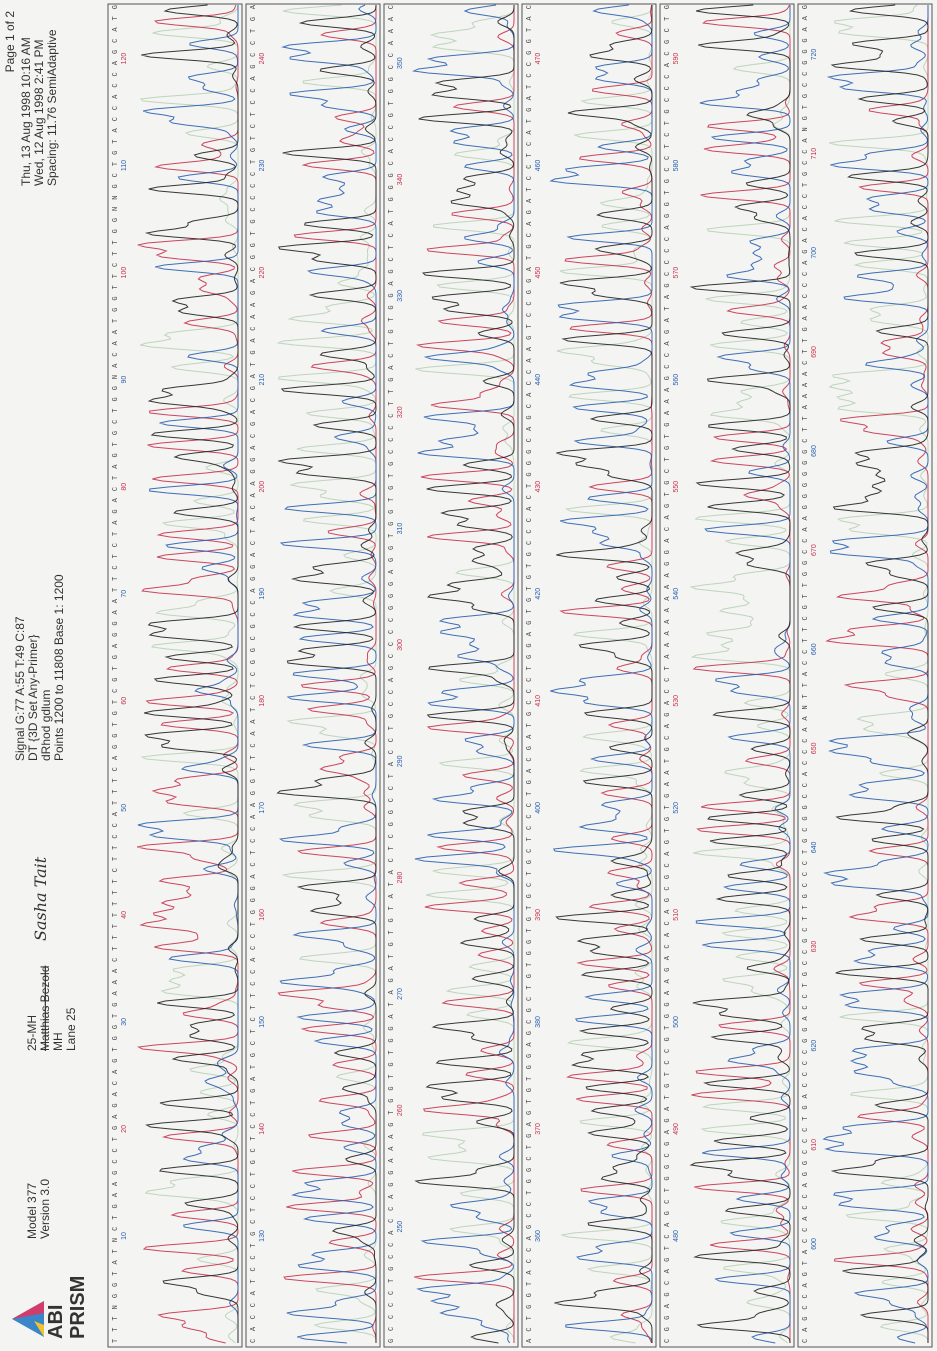 This screenshot has width=937, height=1351. I want to click on base-number: 670, so click(814, 550).